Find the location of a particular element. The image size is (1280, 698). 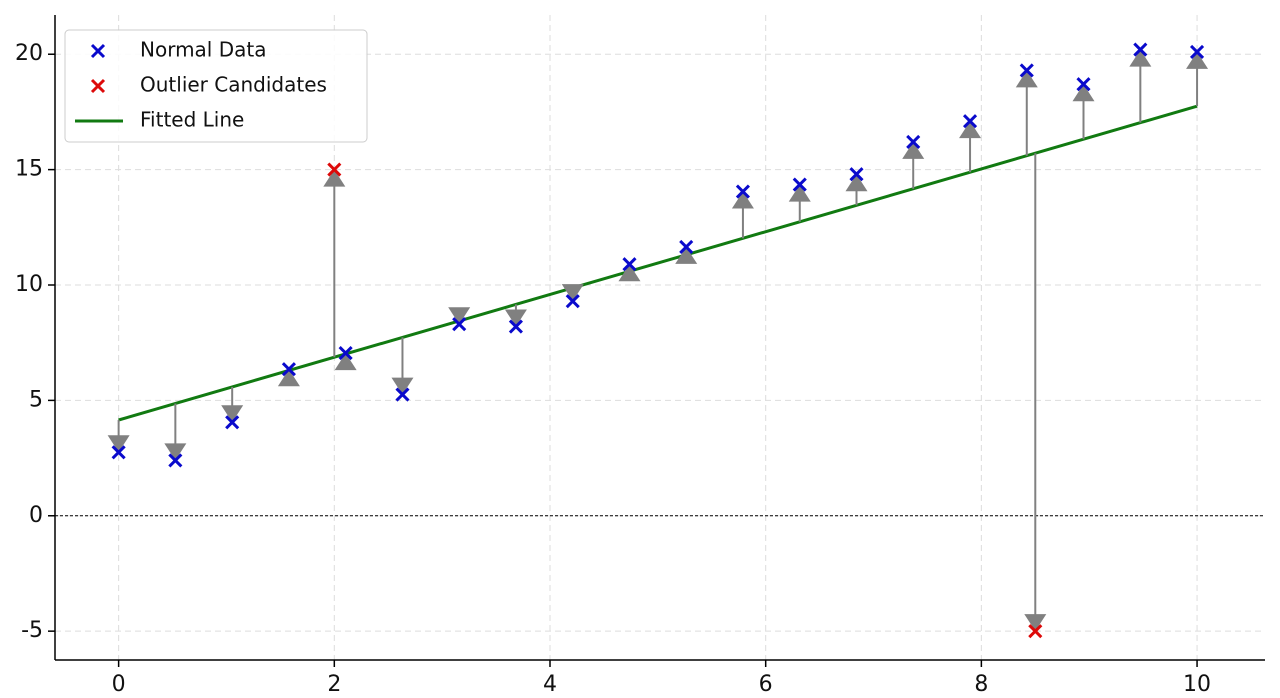

legend-label: Normal Data is located at coordinates (203, 50).